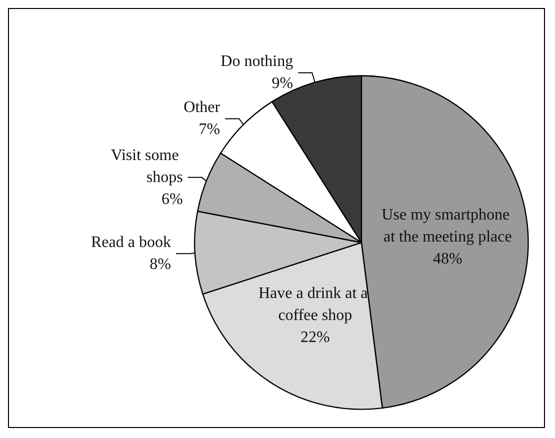 This screenshot has width=555, height=438. What do you see at coordinates (447, 259) in the screenshot?
I see `data-label: 48%` at bounding box center [447, 259].